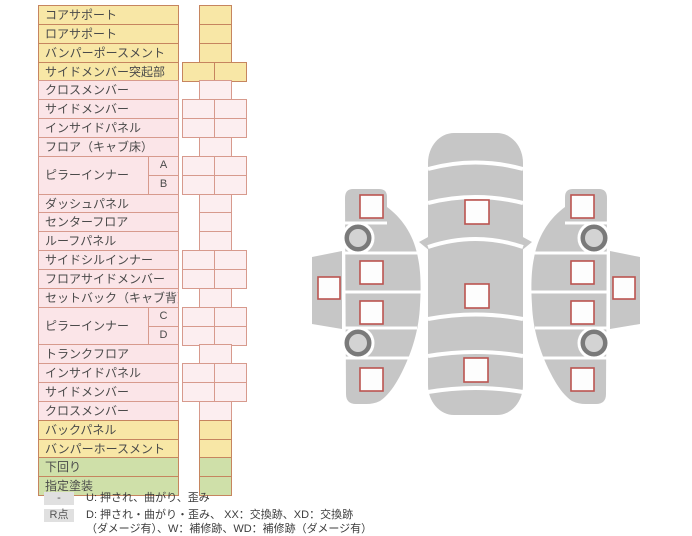 This screenshot has width=692, height=536. What do you see at coordinates (59, 515) in the screenshot?
I see `legend-key-rpoint: R点` at bounding box center [59, 515].